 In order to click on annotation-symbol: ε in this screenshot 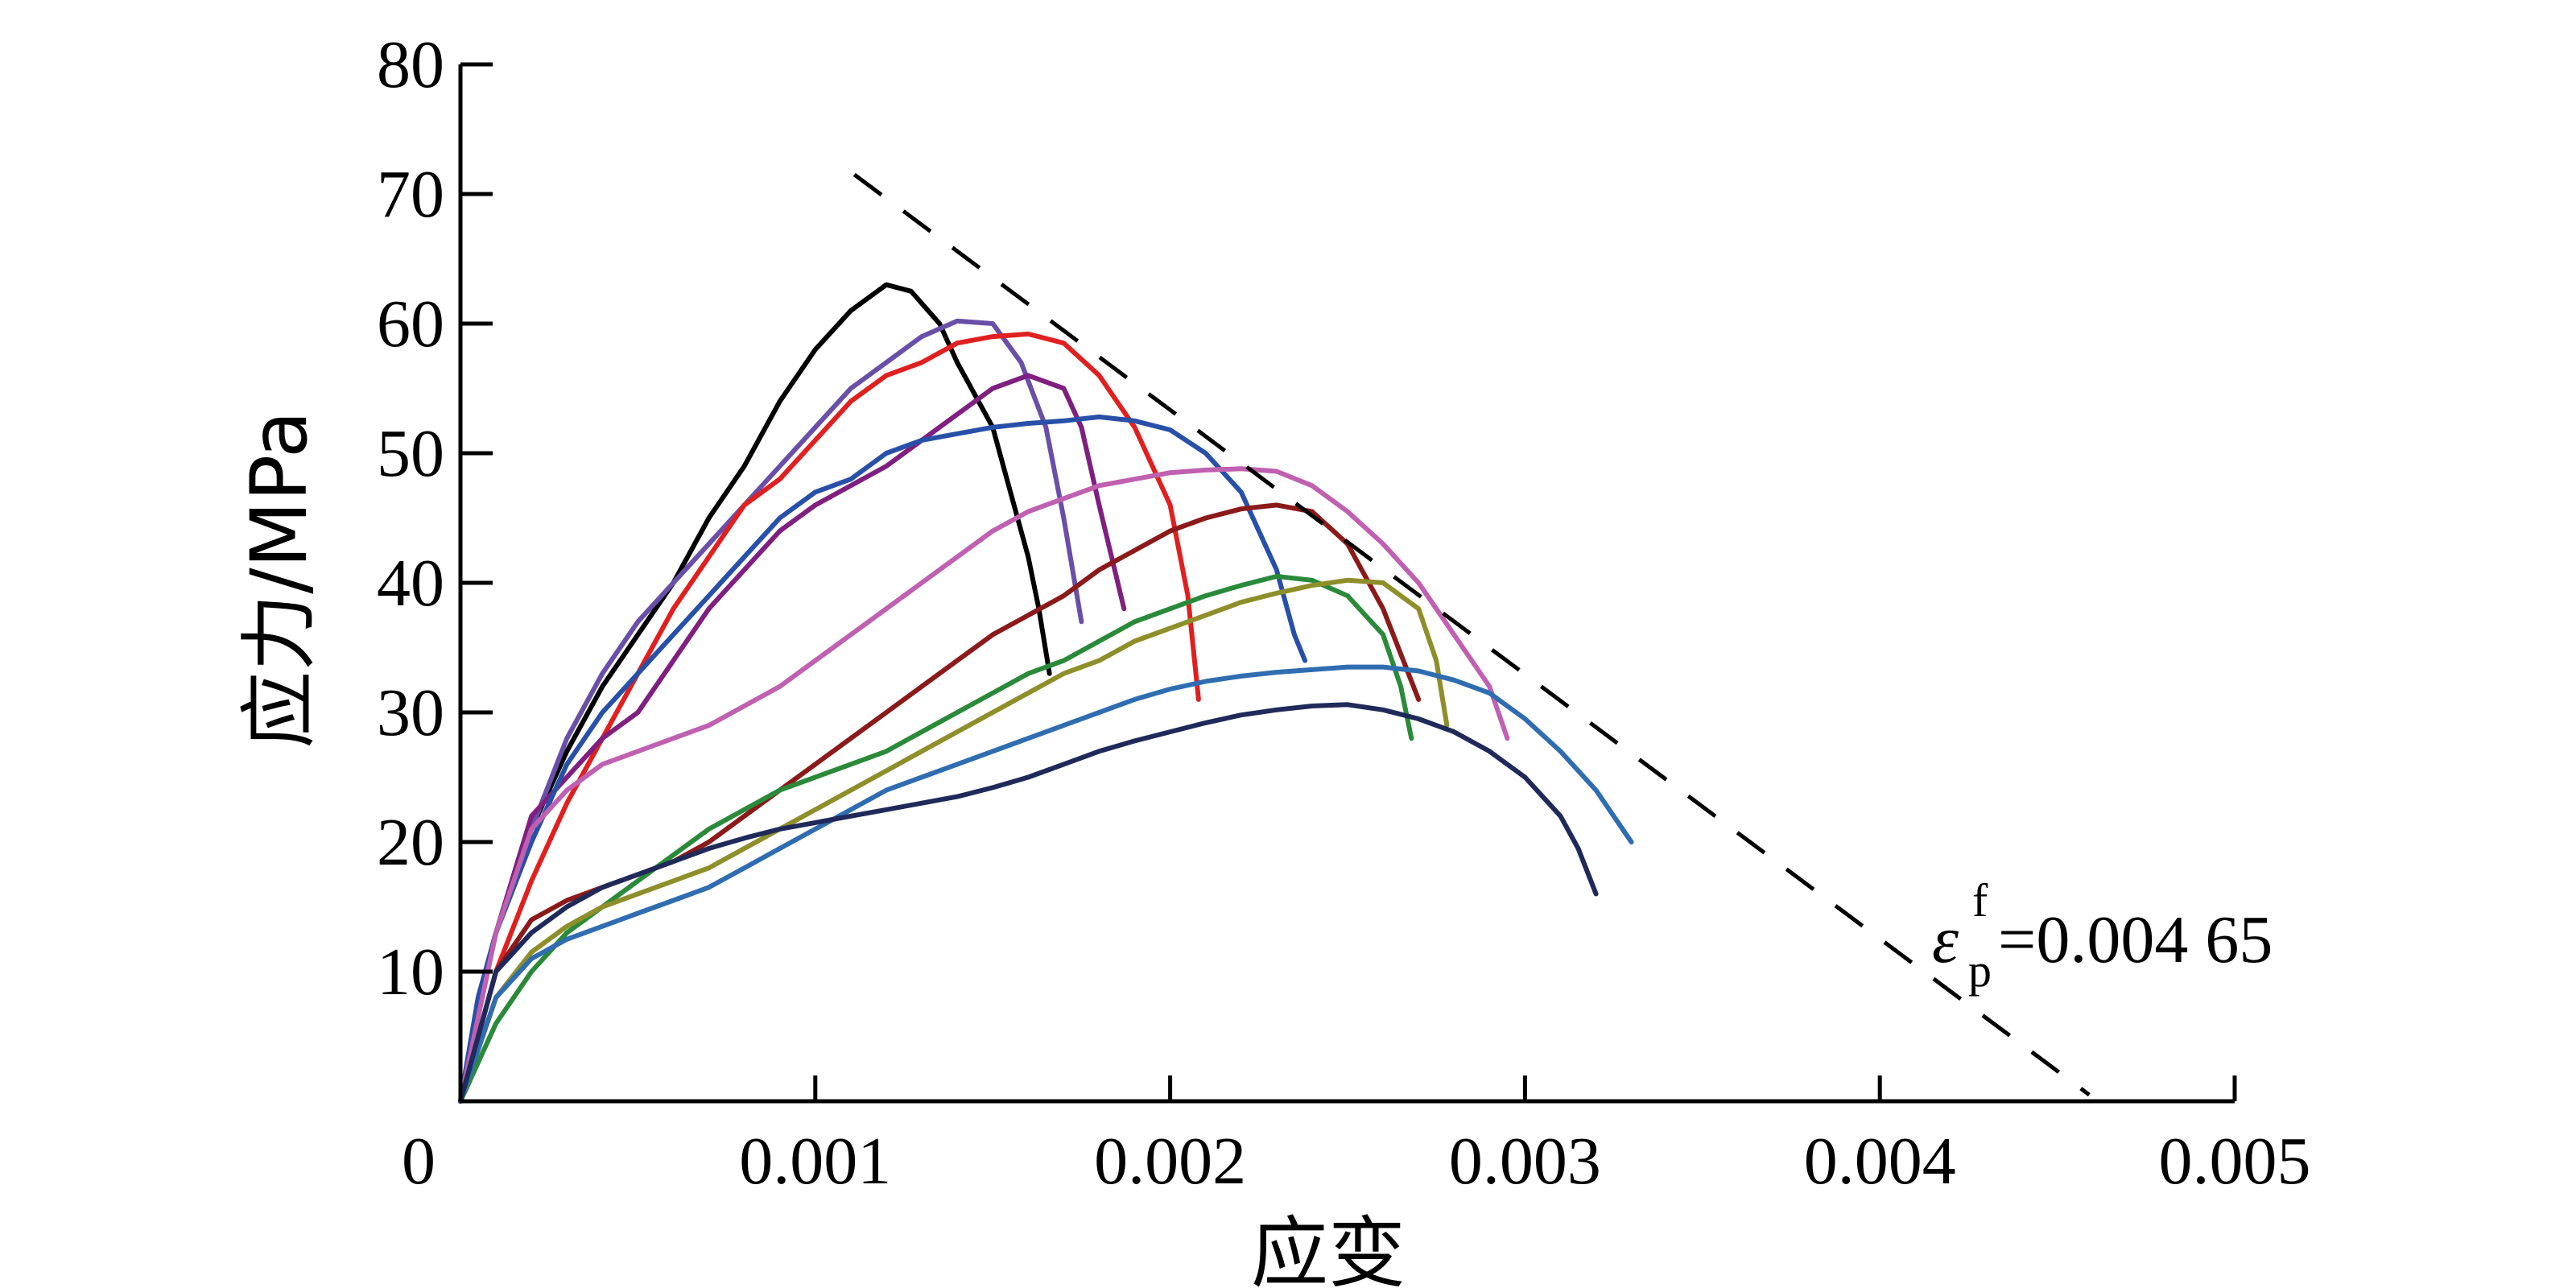, I will do `click(1945, 939)`.